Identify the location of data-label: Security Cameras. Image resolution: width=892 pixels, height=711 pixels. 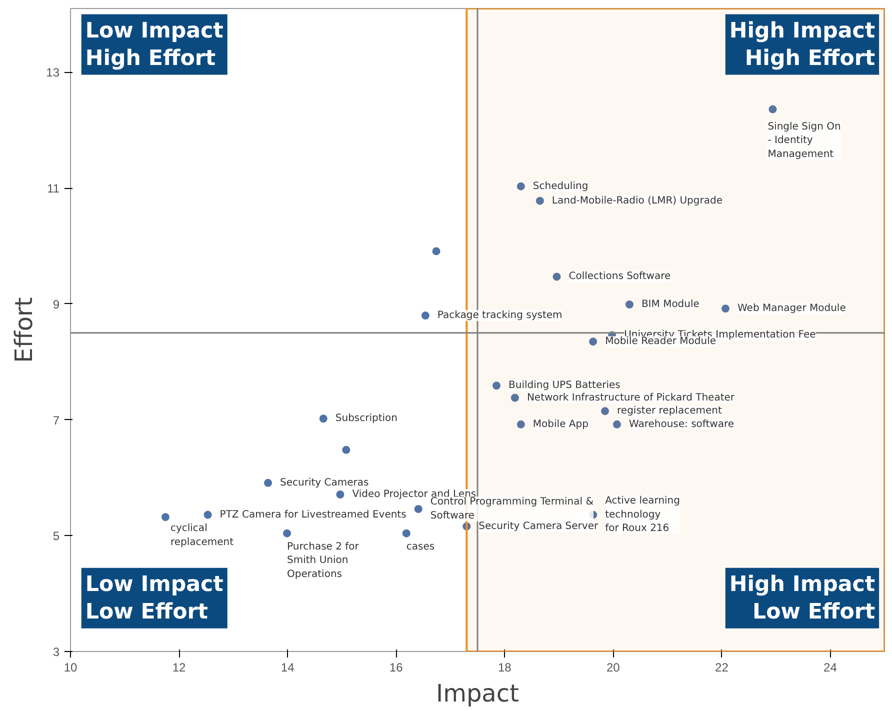
(324, 482).